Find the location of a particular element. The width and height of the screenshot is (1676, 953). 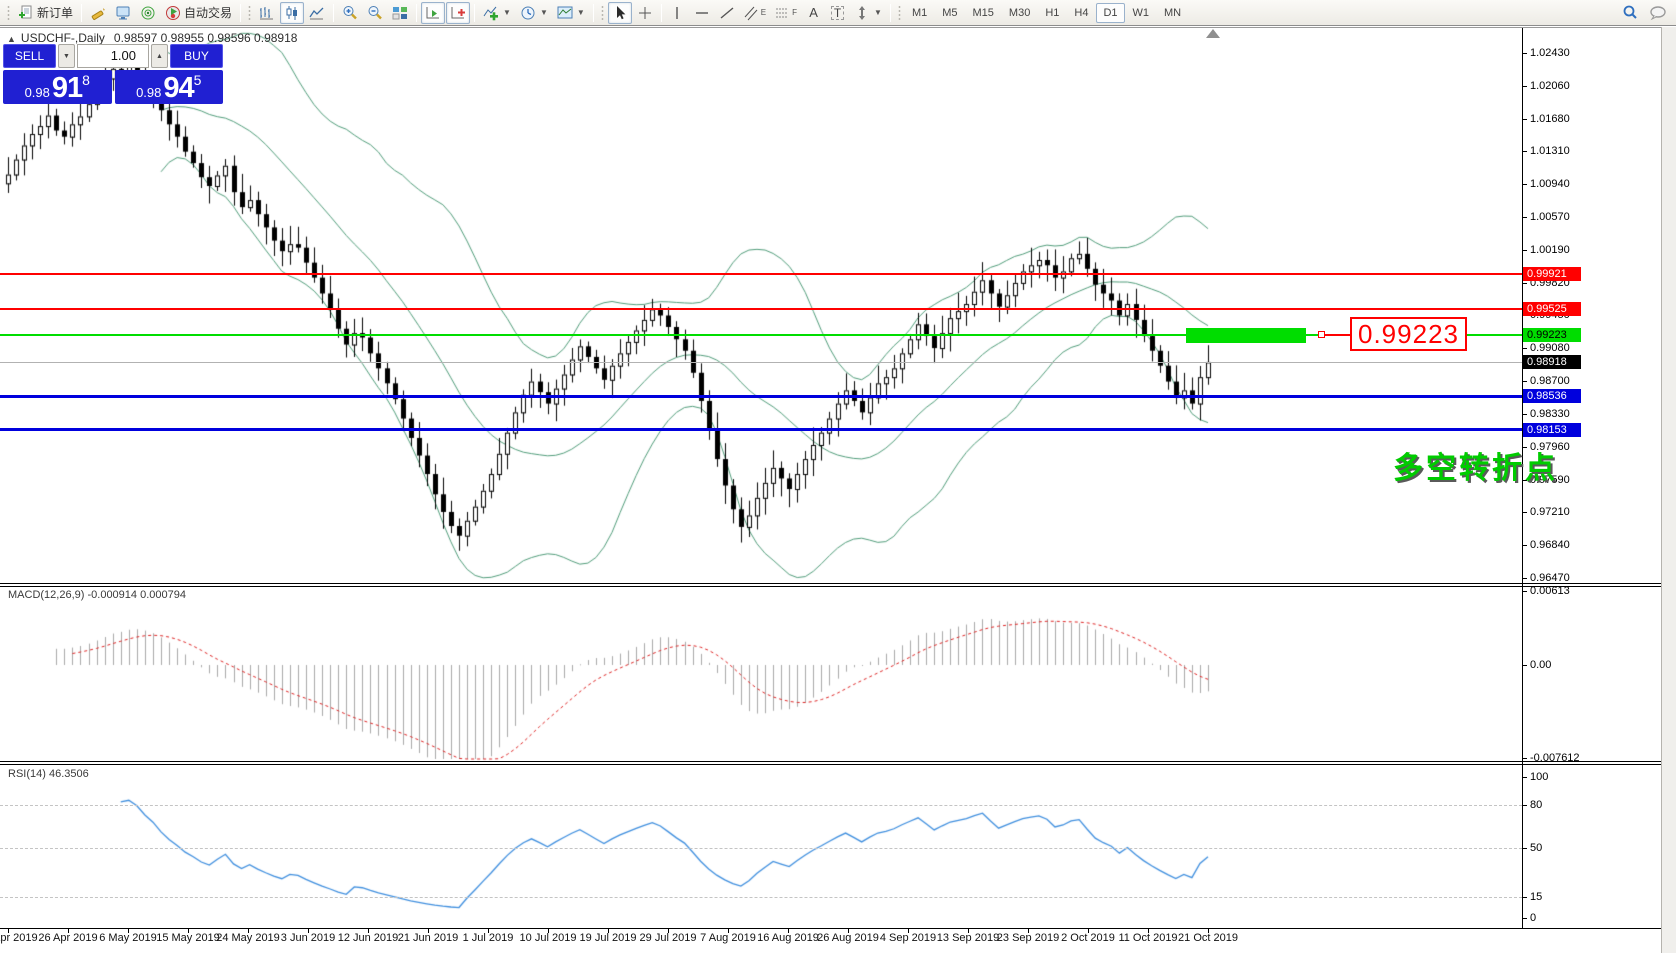

date-axis-label: 26 Aug 2019 is located at coordinates (848, 938).